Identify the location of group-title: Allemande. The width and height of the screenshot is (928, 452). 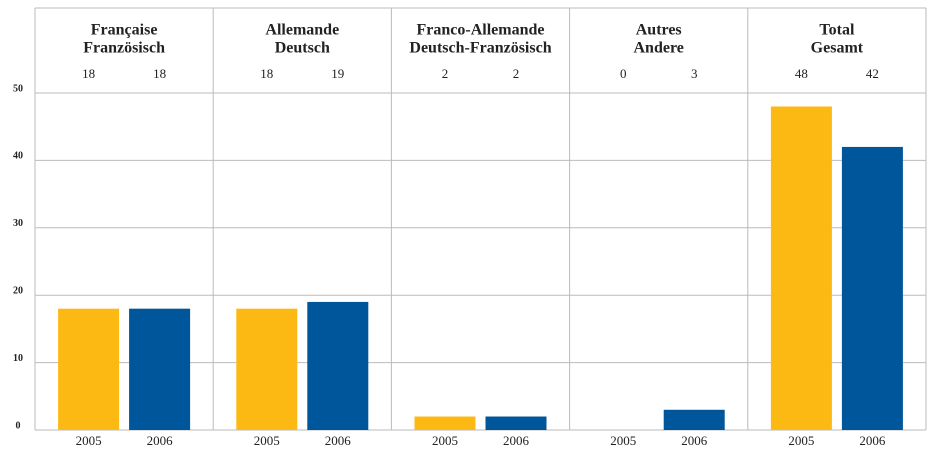
(302, 30).